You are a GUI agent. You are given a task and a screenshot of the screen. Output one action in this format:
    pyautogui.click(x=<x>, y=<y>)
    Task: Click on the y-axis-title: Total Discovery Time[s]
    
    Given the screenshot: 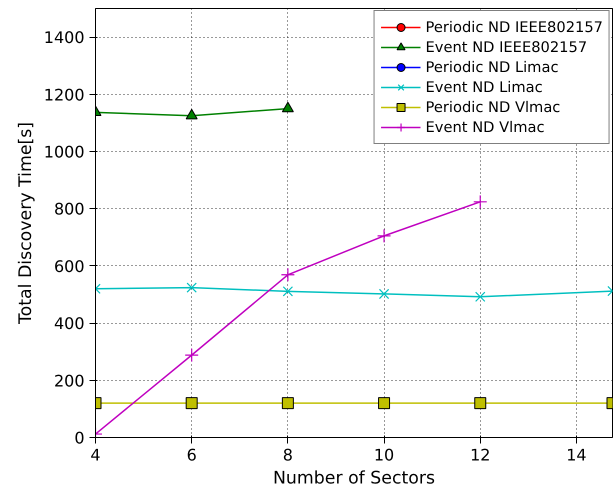 What is the action you would take?
    pyautogui.click(x=26, y=224)
    